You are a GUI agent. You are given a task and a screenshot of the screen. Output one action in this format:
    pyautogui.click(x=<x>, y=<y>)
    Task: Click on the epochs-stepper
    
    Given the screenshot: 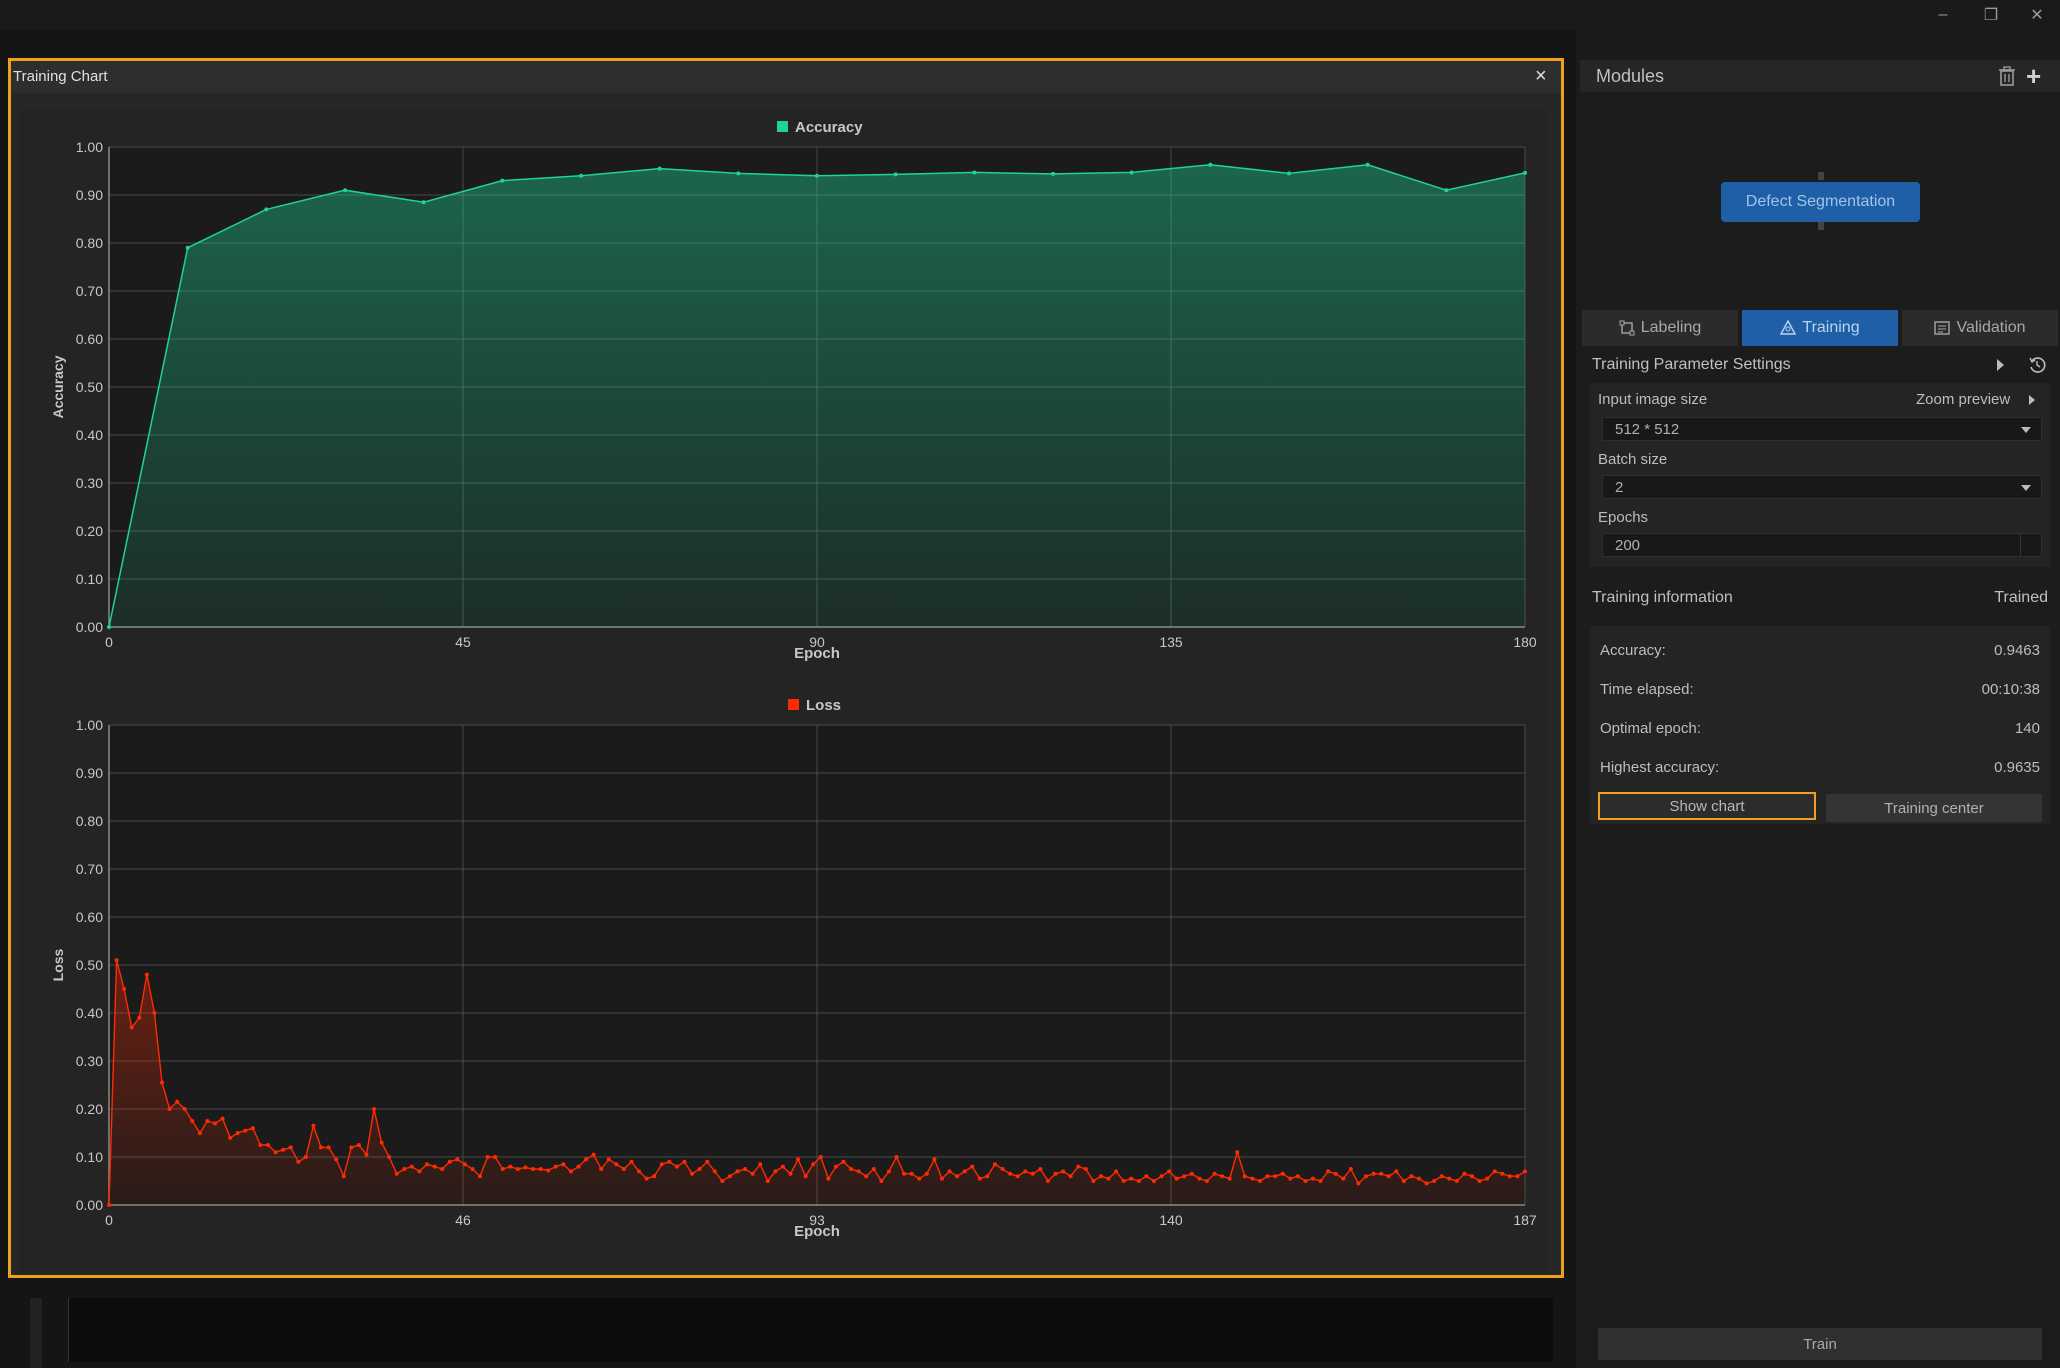 What is the action you would take?
    pyautogui.click(x=2030, y=545)
    